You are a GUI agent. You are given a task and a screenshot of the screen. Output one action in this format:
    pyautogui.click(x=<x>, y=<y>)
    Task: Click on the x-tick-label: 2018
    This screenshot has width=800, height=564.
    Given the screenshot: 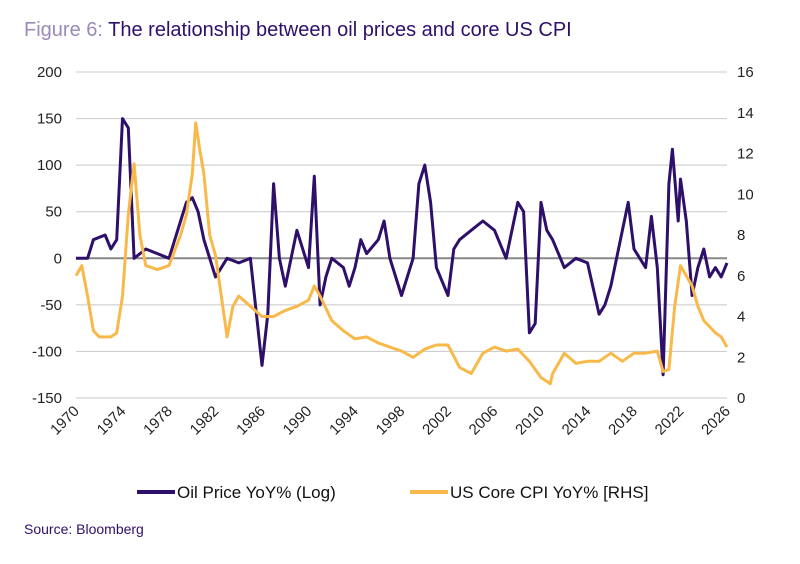 What is the action you would take?
    pyautogui.click(x=623, y=421)
    